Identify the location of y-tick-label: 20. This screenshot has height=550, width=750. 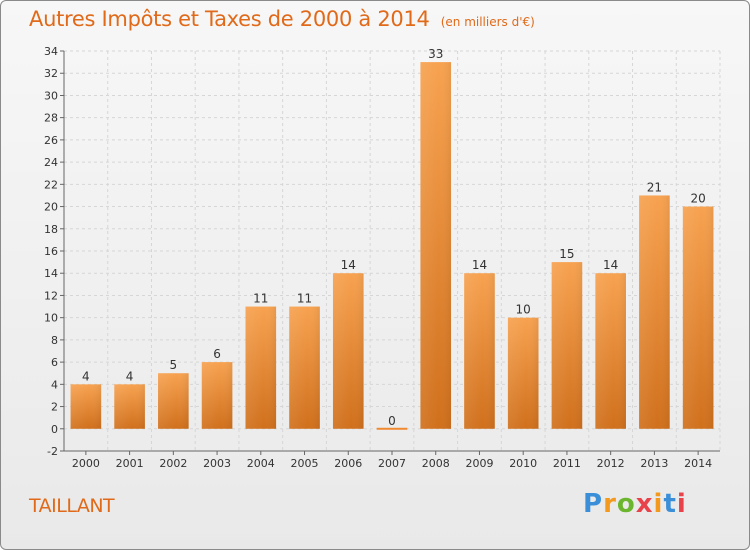
(51, 207).